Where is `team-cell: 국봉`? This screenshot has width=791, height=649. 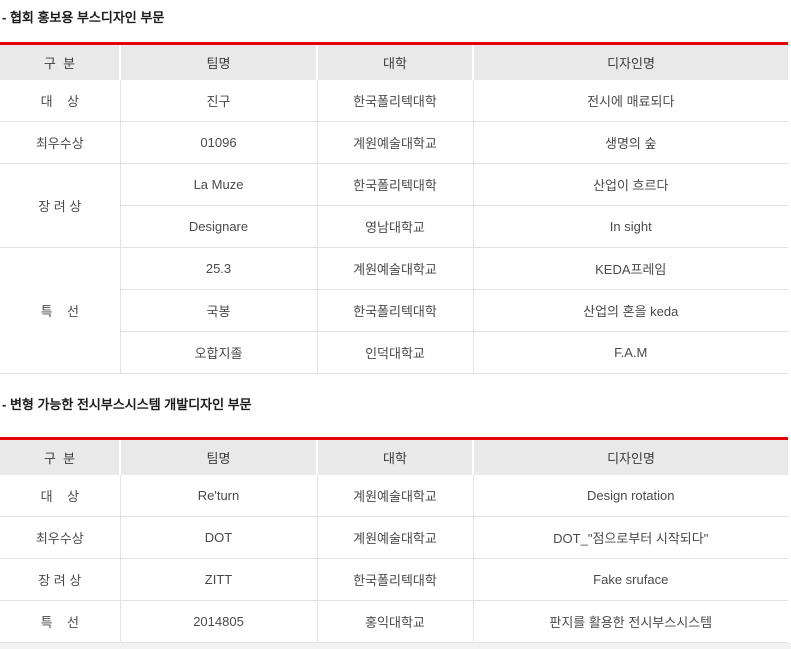
team-cell: 국봉 is located at coordinates (218, 310).